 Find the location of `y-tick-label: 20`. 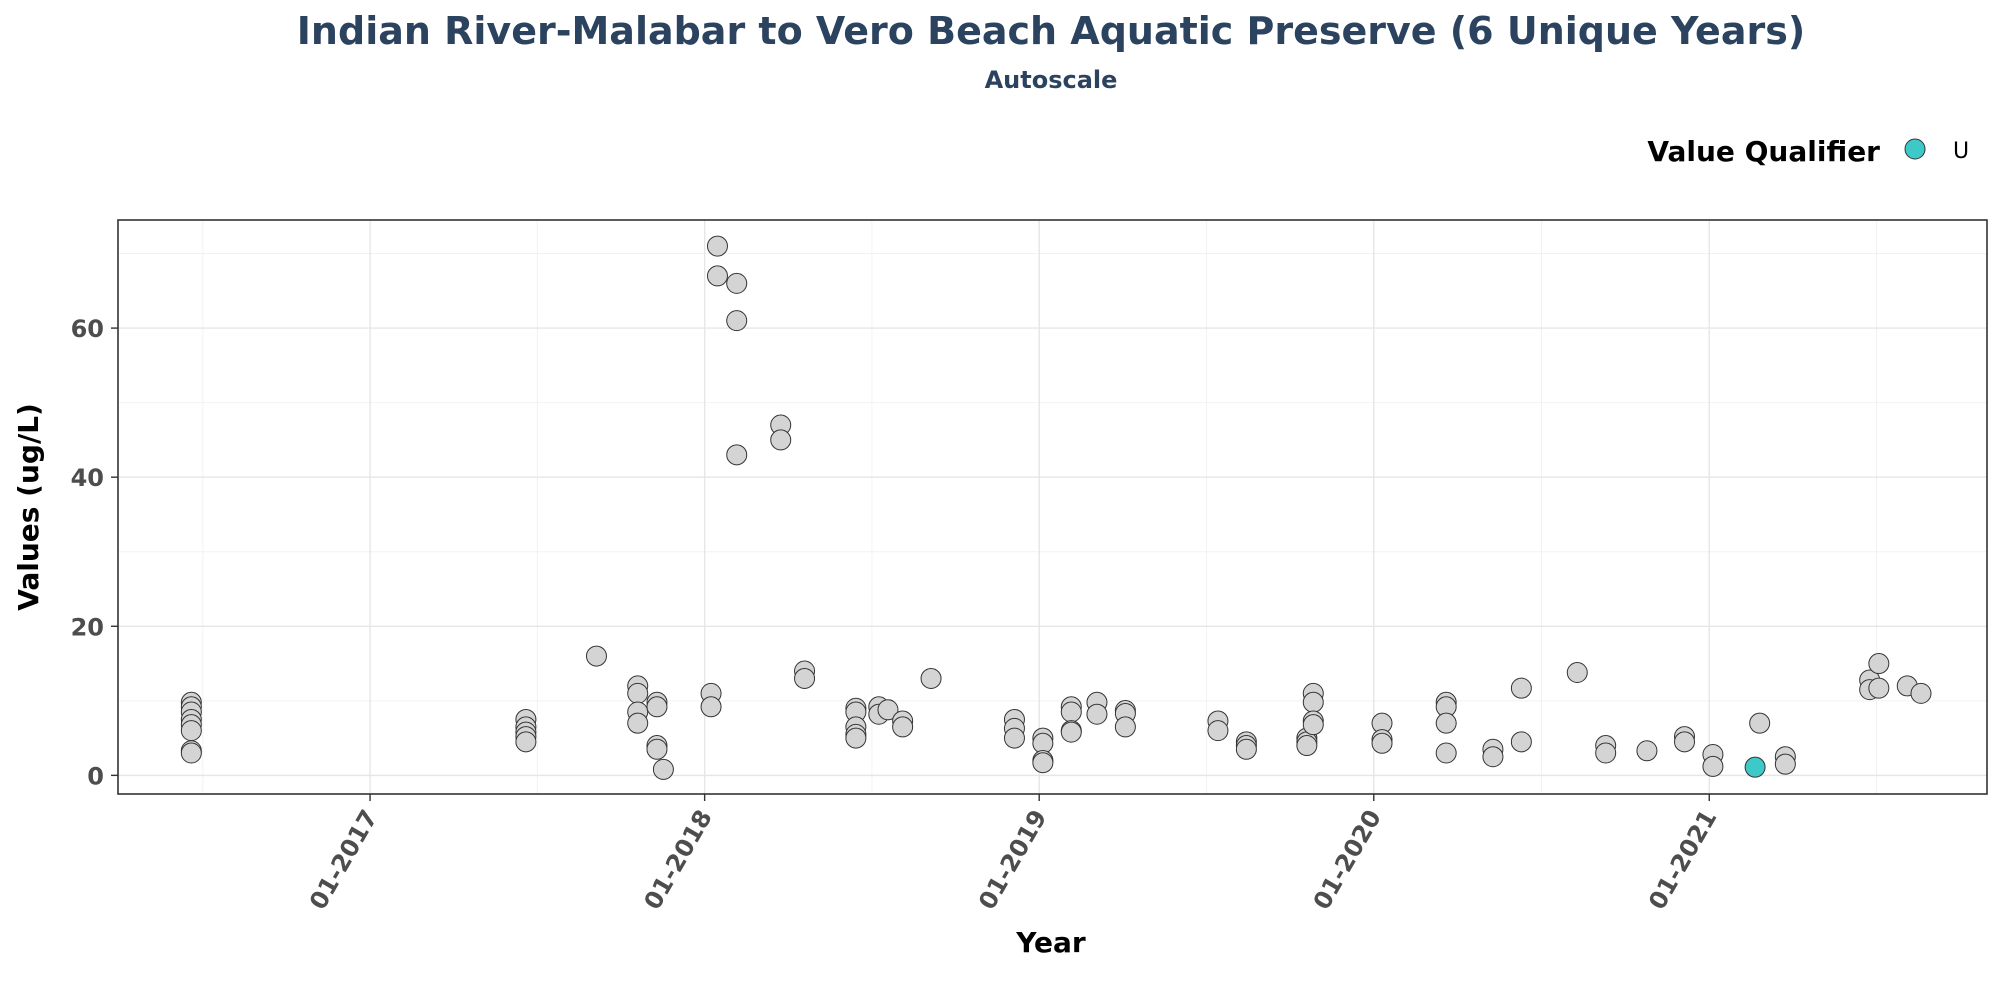

y-tick-label: 20 is located at coordinates (87, 627).